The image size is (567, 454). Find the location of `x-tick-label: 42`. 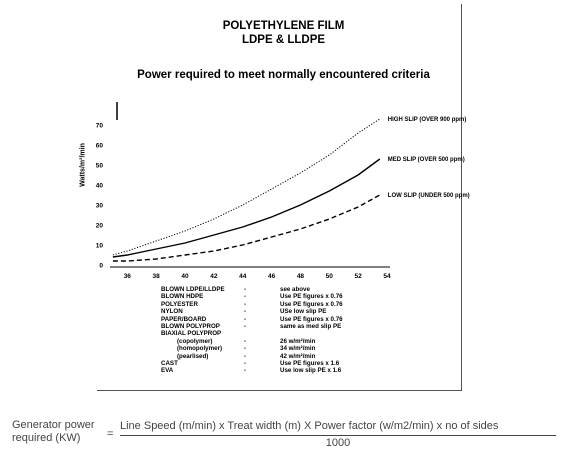

x-tick-label: 42 is located at coordinates (214, 276).